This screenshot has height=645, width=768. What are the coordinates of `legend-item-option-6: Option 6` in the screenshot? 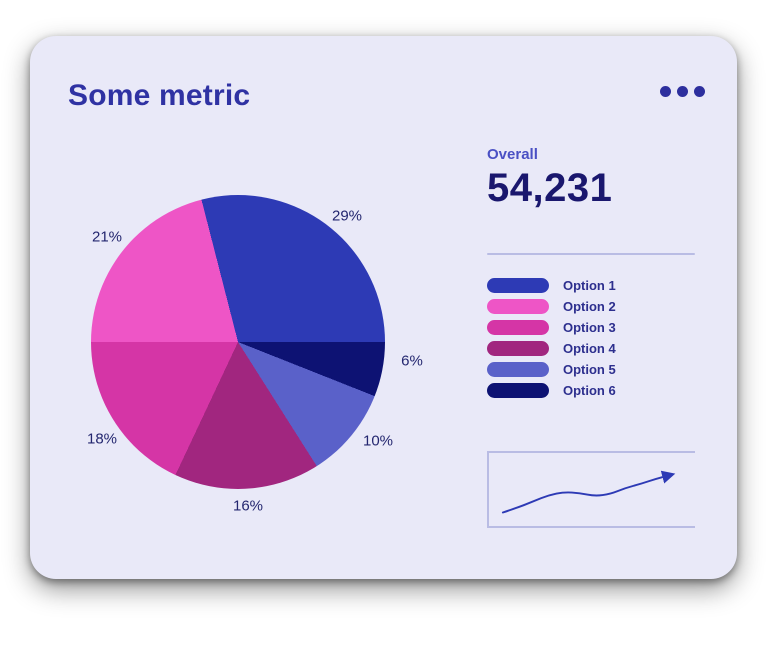 It's located at (591, 390).